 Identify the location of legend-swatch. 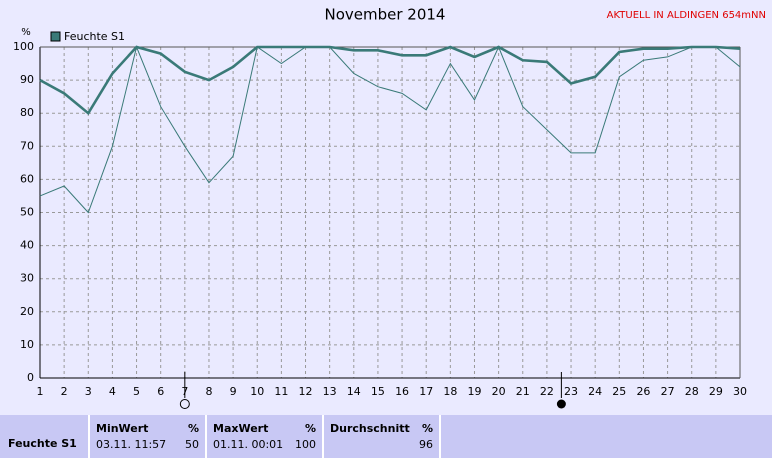
(55, 36).